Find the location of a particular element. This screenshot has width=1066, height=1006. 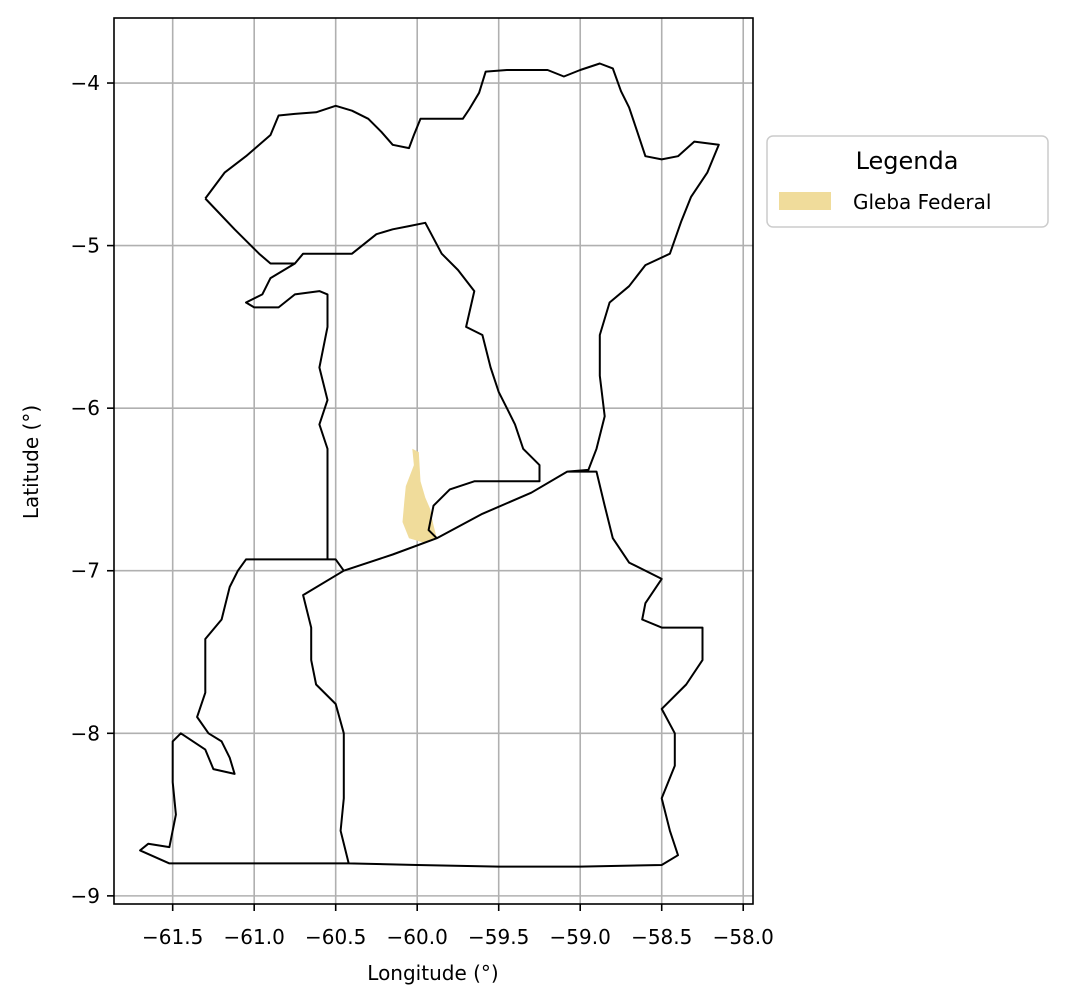

x-axis-label: Longitude (°) is located at coordinates (432, 973).